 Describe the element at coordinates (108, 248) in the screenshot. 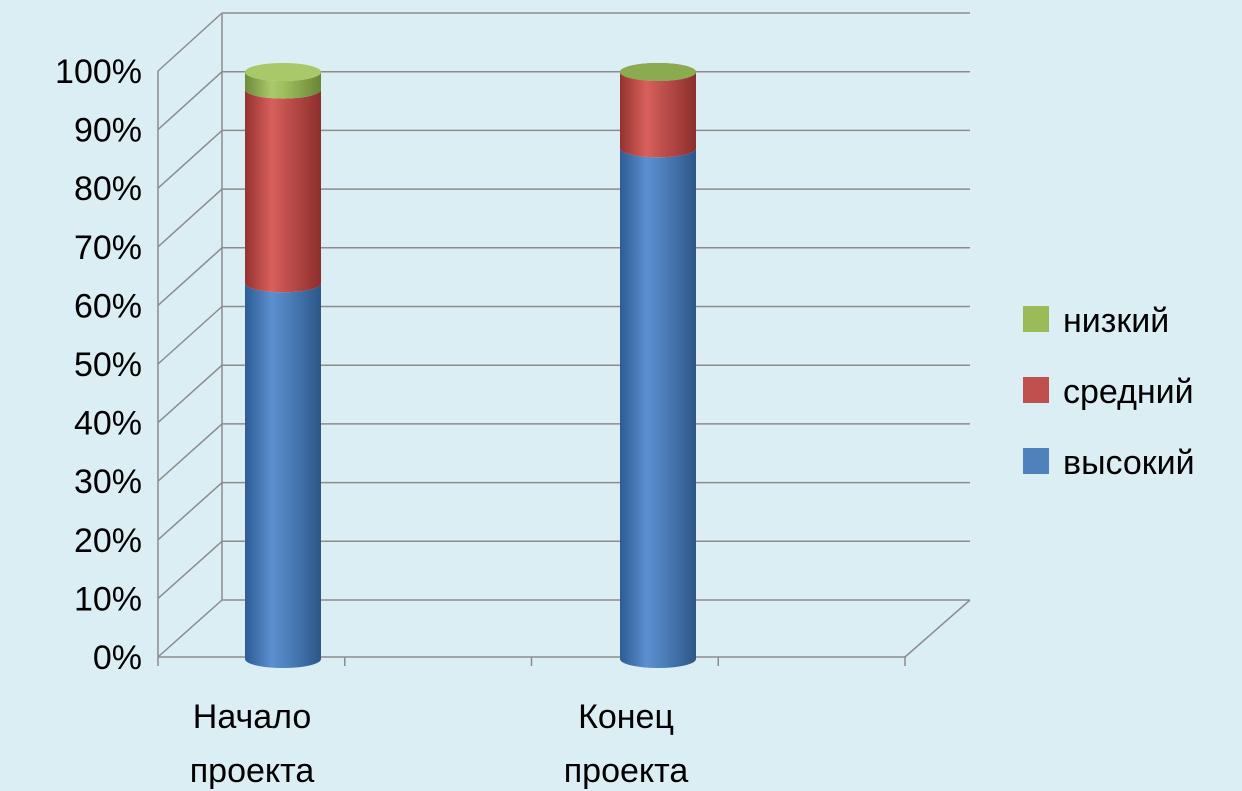

I see `y-tick-label: 70%` at that location.